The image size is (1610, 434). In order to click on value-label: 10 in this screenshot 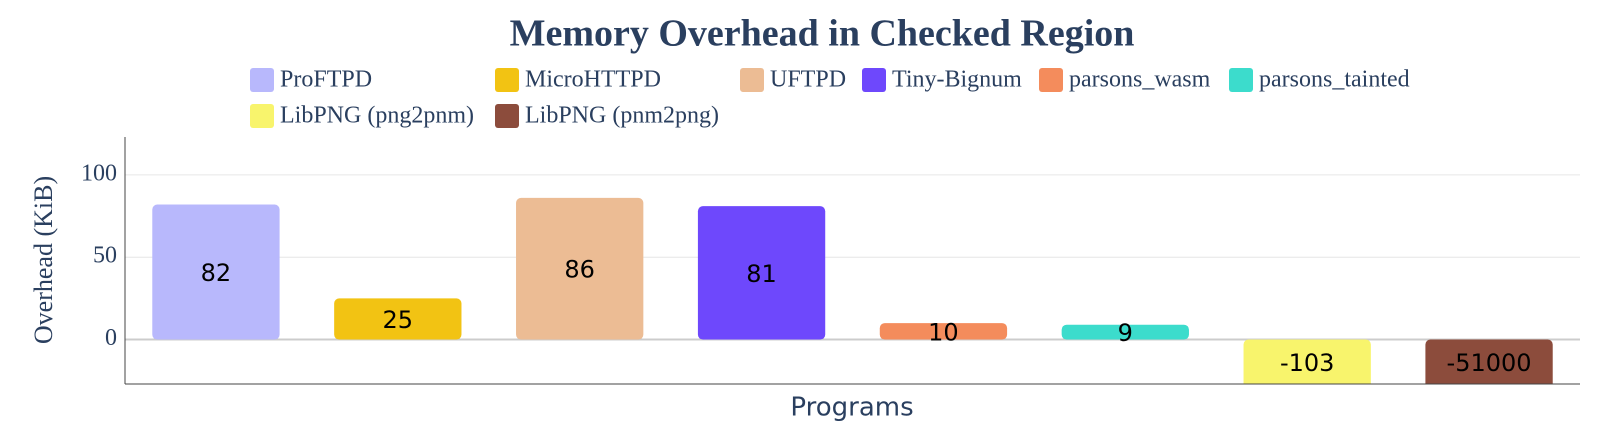, I will do `click(943, 332)`.